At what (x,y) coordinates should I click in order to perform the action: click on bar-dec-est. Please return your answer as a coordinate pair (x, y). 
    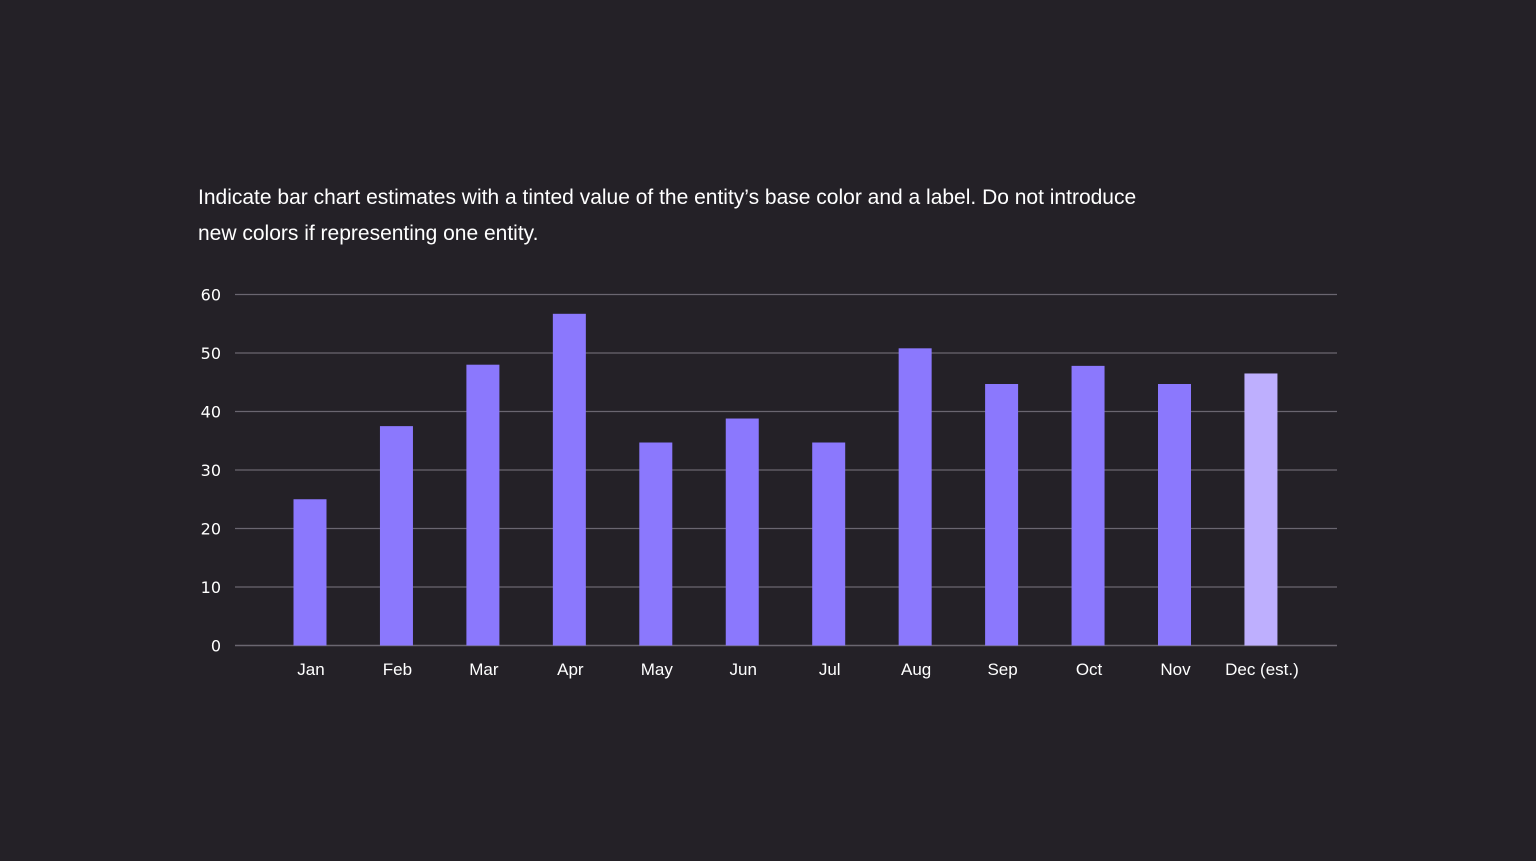
    Looking at the image, I should click on (1261, 509).